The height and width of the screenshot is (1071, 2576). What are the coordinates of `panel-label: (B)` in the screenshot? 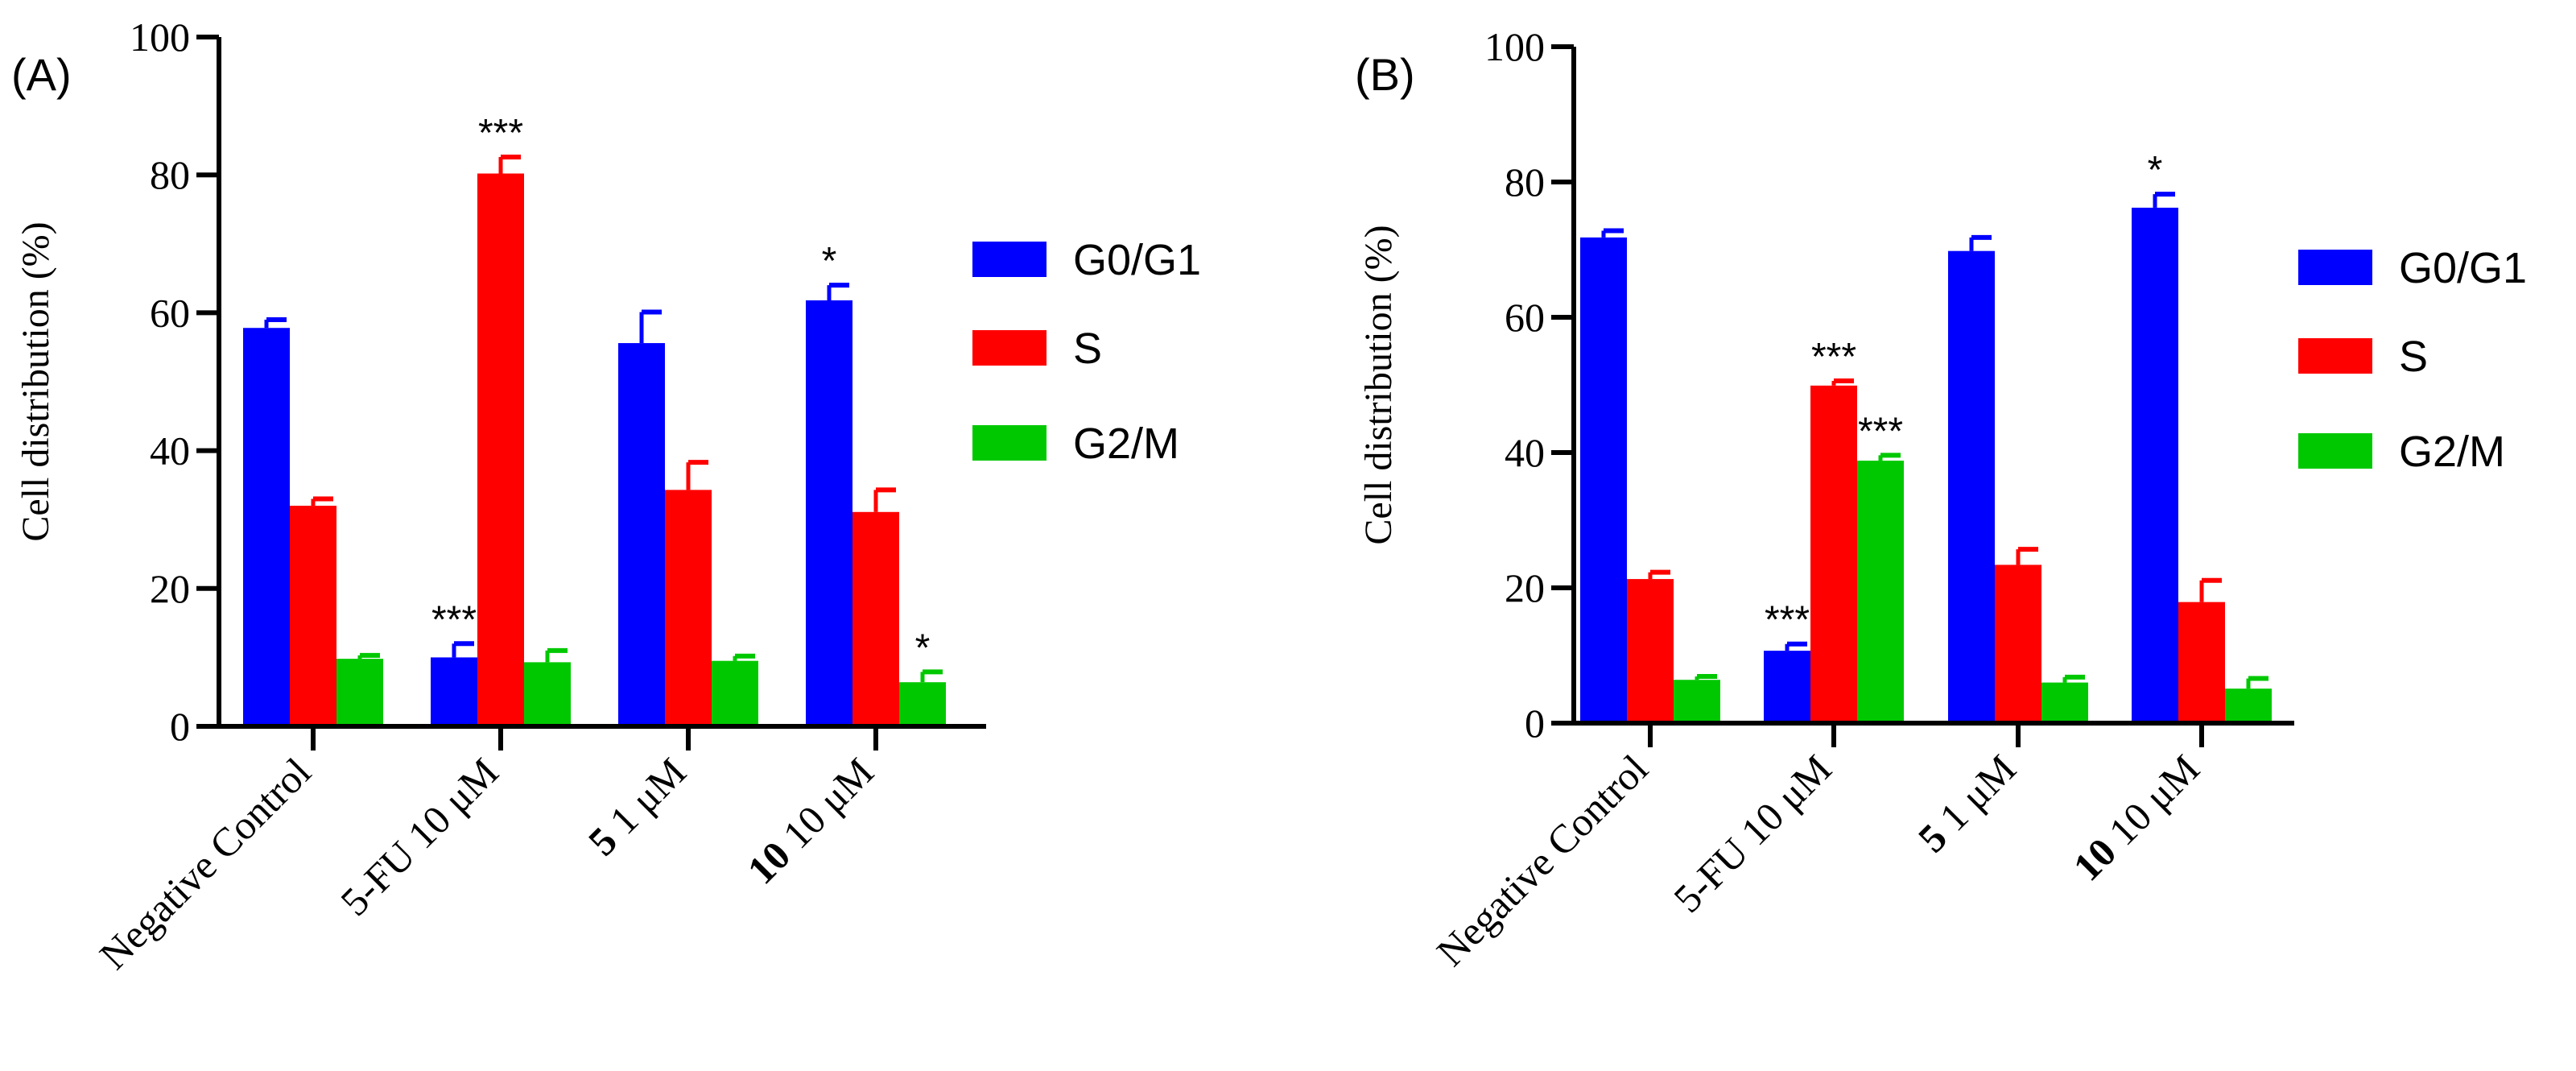 It's located at (1385, 74).